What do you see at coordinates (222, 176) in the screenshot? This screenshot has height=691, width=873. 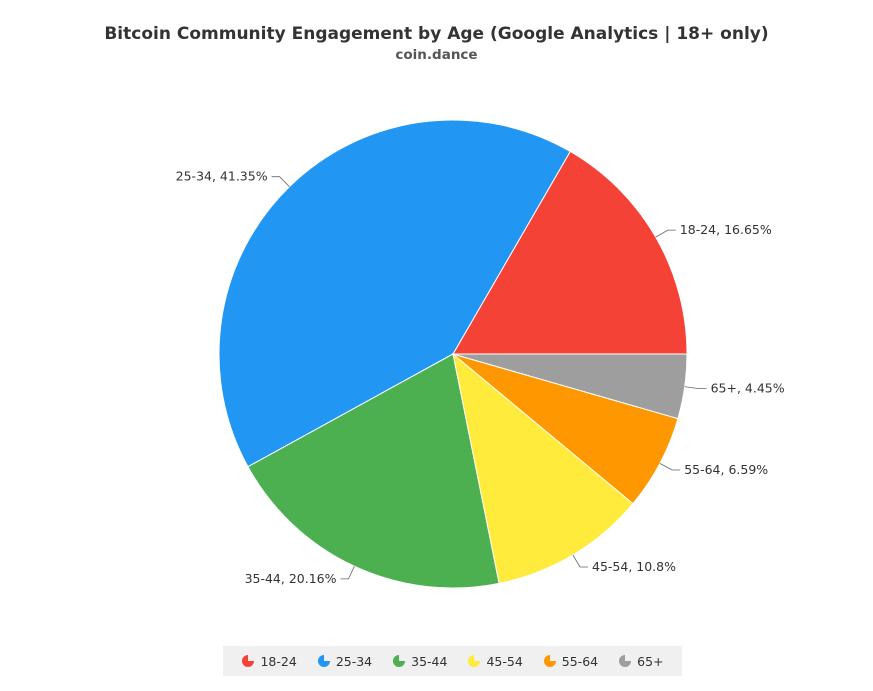 I see `data-label-25-34: 25-34, 41.35%` at bounding box center [222, 176].